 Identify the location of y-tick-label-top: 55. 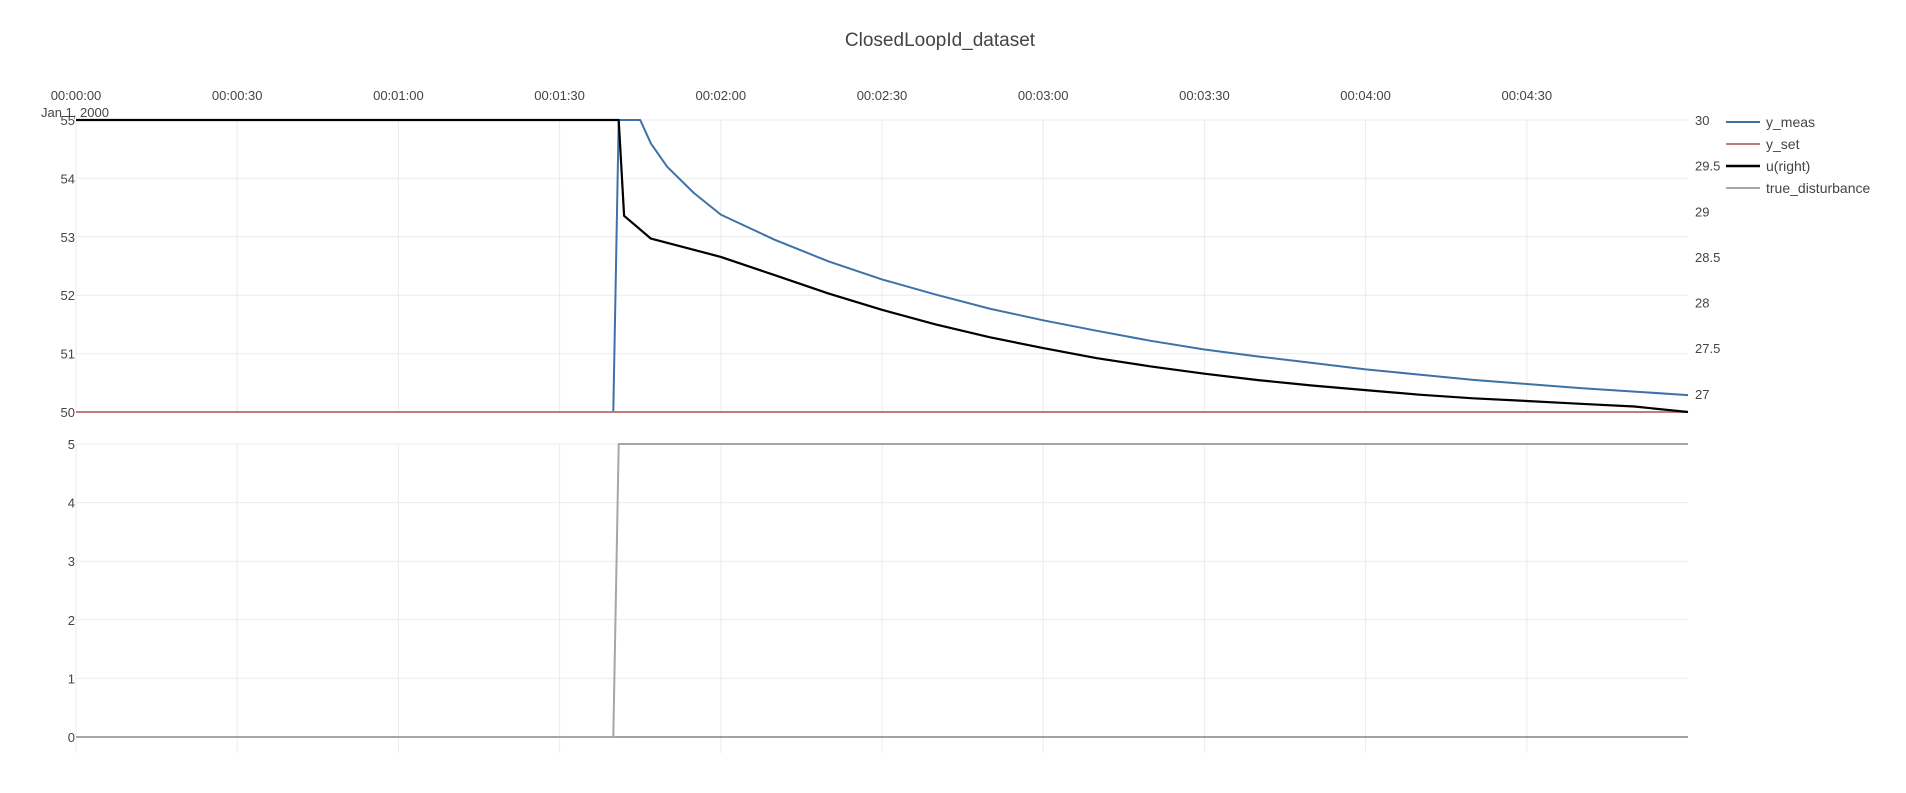
(68, 120).